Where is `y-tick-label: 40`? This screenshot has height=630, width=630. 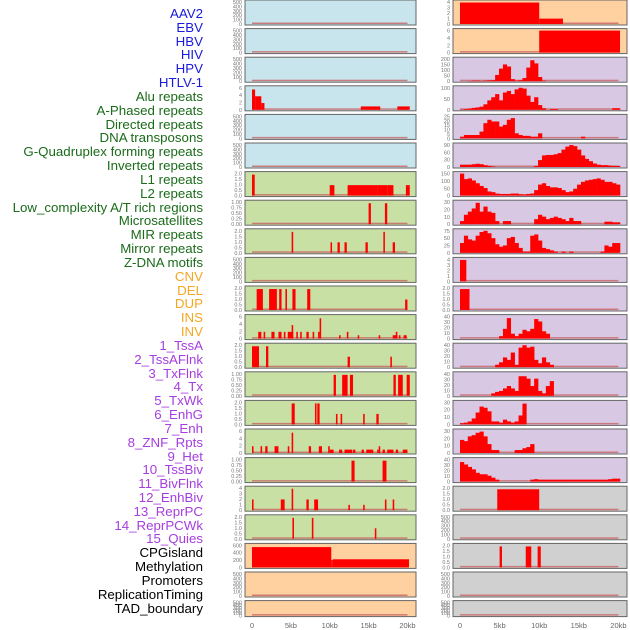 y-tick-label: 40 is located at coordinates (447, 318).